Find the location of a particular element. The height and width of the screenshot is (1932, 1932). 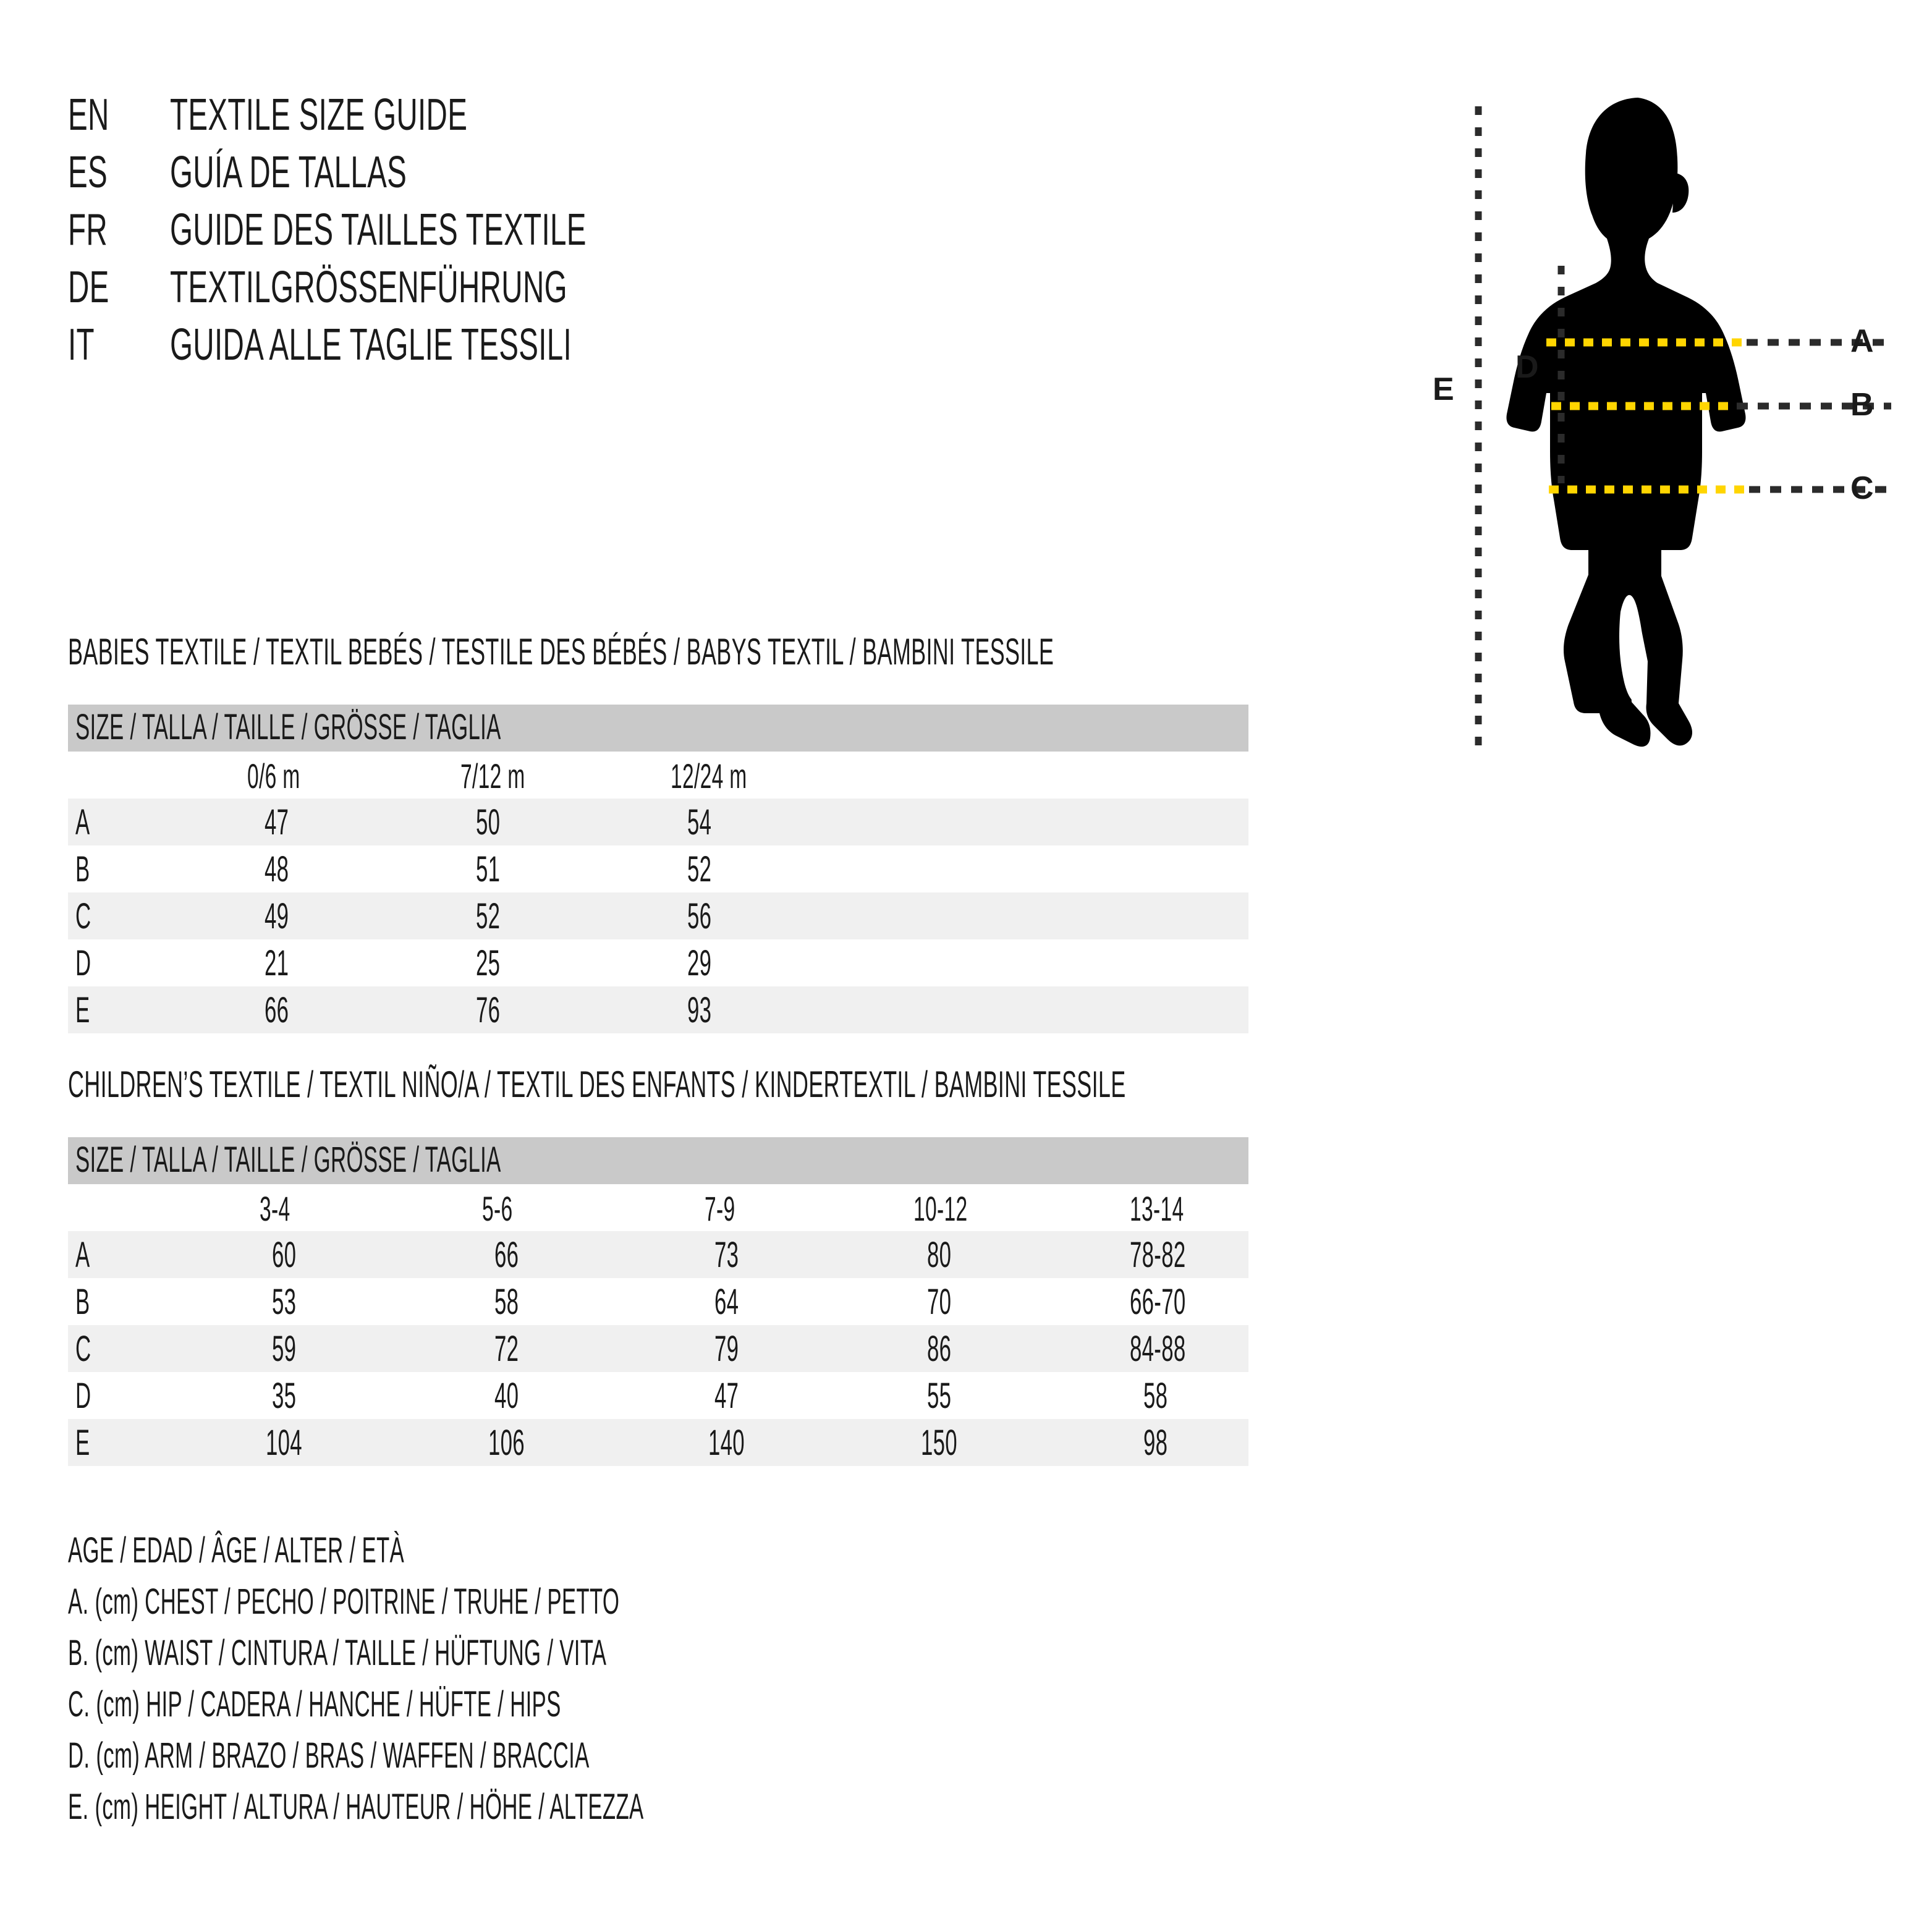

language-row: IT GUIDA ALLE TAGLIE TESSILI is located at coordinates (624, 351).